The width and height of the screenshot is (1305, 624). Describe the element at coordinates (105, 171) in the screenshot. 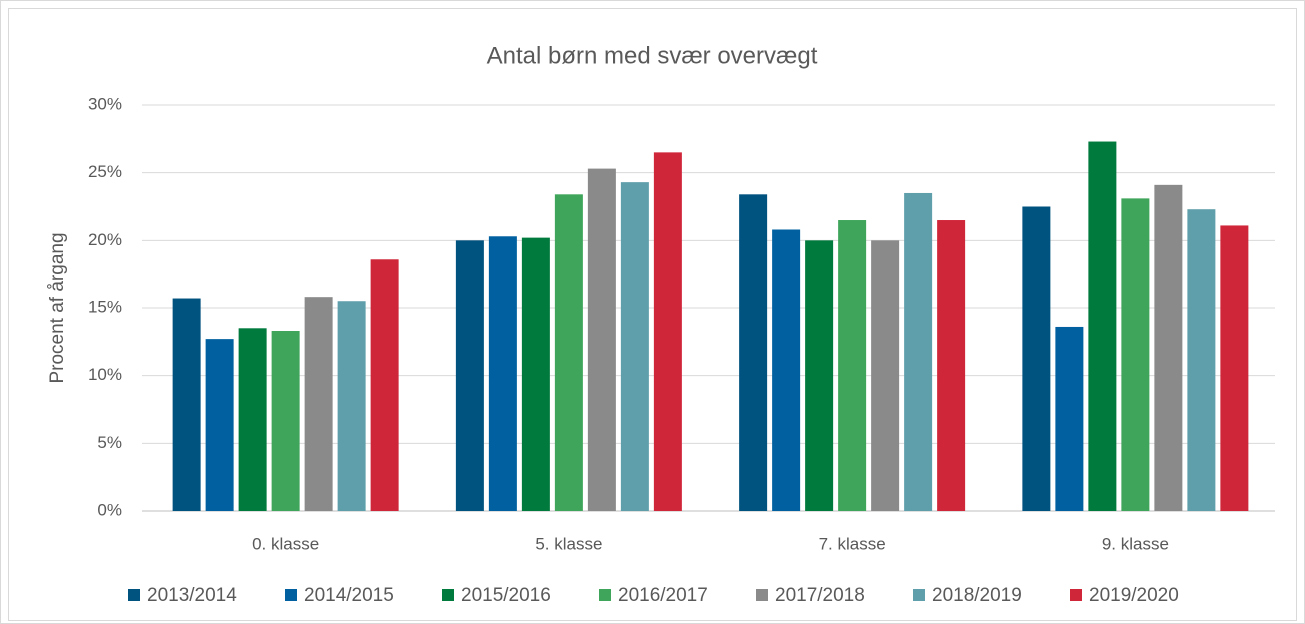

I see `y-tick-label: 25%` at that location.